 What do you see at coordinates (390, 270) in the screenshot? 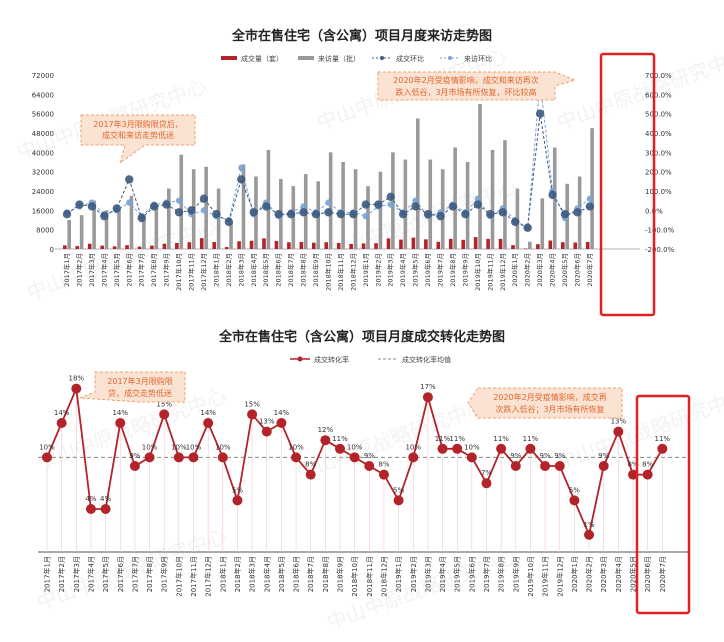
I see `x-tick-label: 2019年3月` at bounding box center [390, 270].